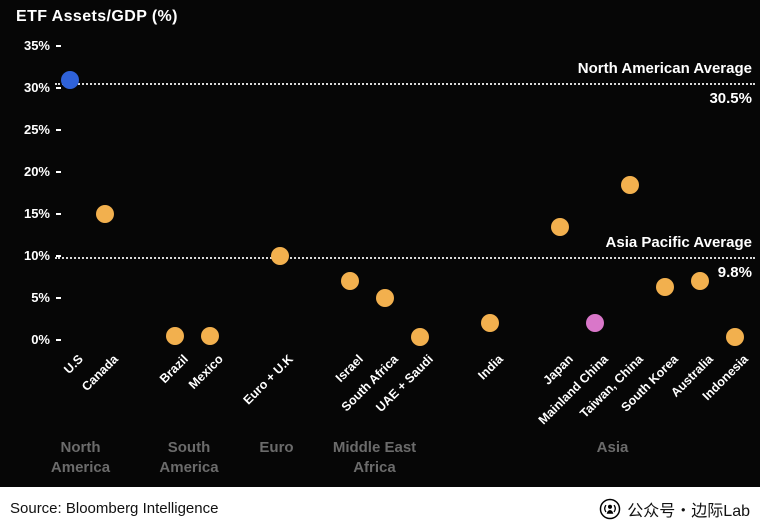  What do you see at coordinates (40, 339) in the screenshot?
I see `y-axis-tick-label: 0%` at bounding box center [40, 339].